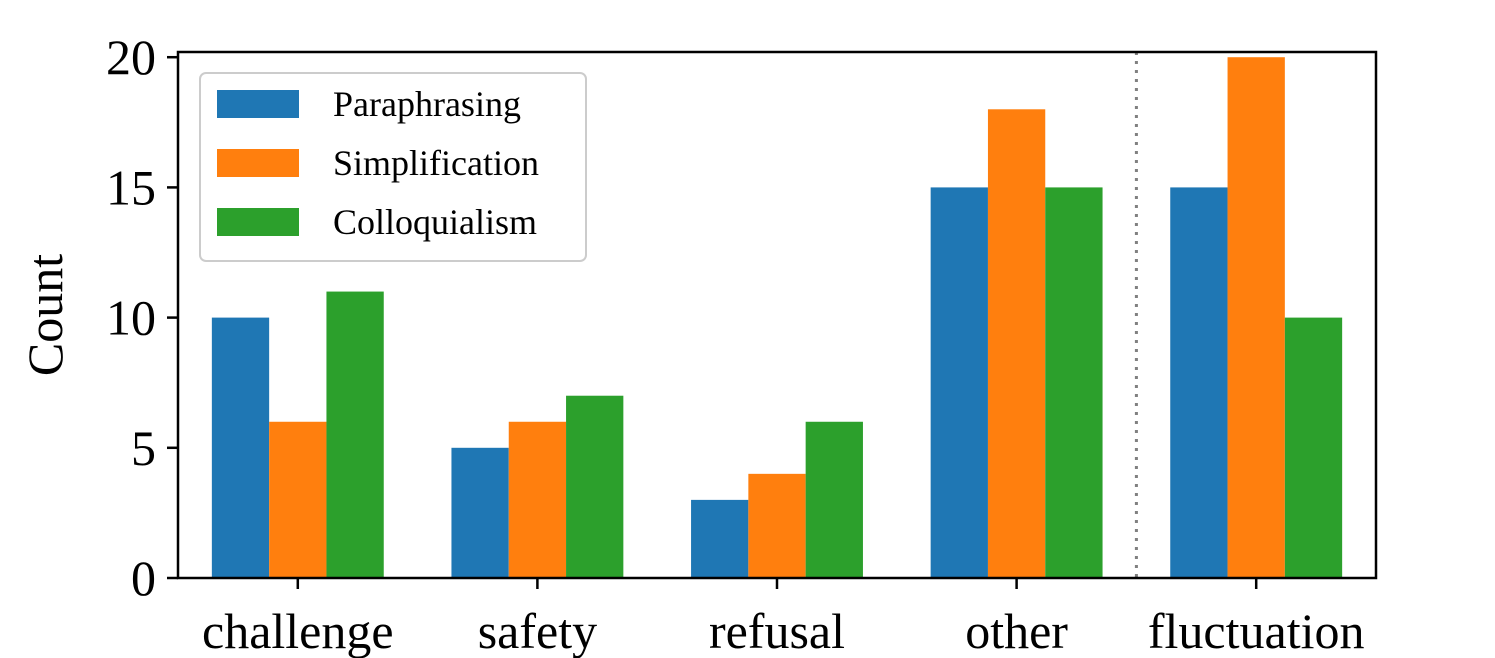 Image resolution: width=1495 pixels, height=658 pixels. I want to click on y-tick-label: 20, so click(131, 57).